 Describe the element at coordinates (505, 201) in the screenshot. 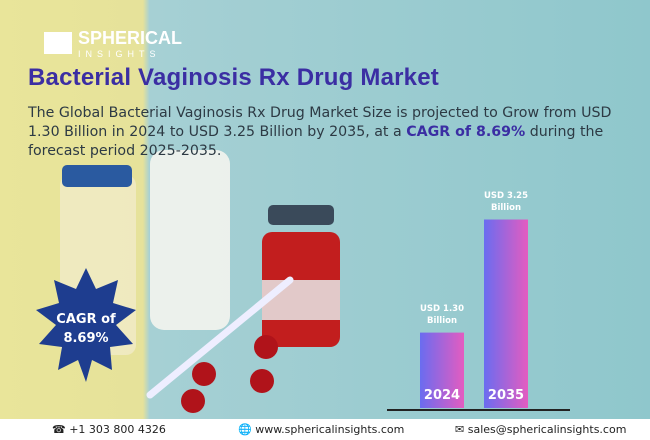

I see `value-label: USD 3.25 Billion` at that location.